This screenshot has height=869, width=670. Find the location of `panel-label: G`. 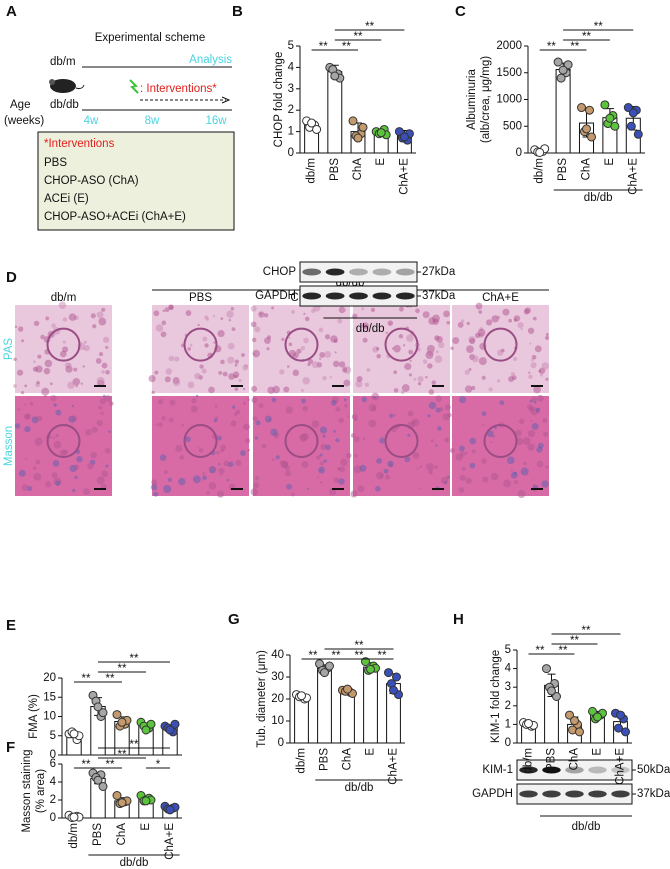

panel-label: G is located at coordinates (234, 619).